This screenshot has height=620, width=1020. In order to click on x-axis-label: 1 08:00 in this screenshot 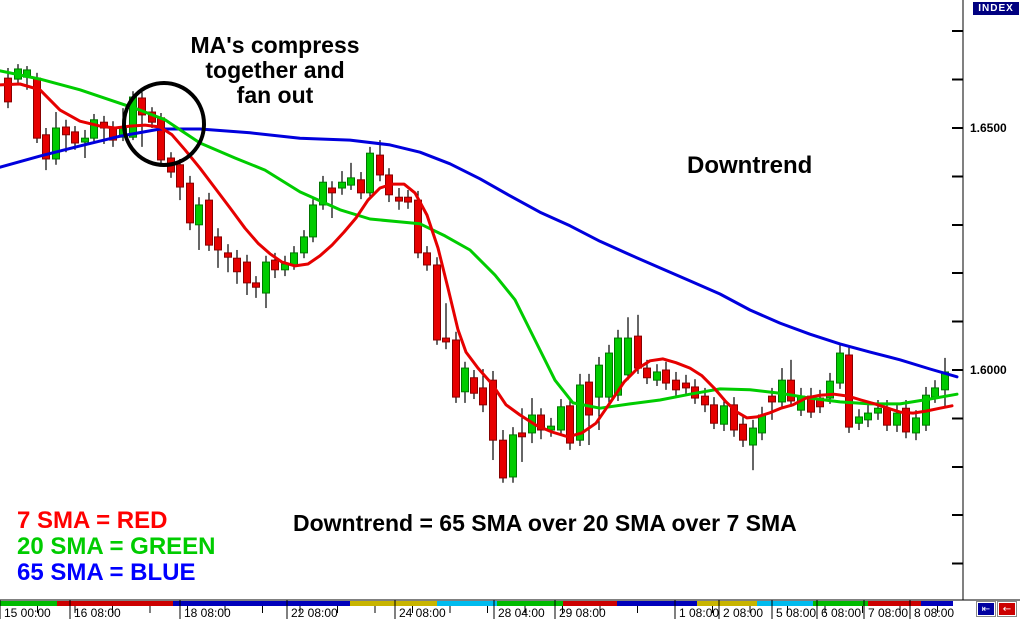, I will do `click(699, 613)`.